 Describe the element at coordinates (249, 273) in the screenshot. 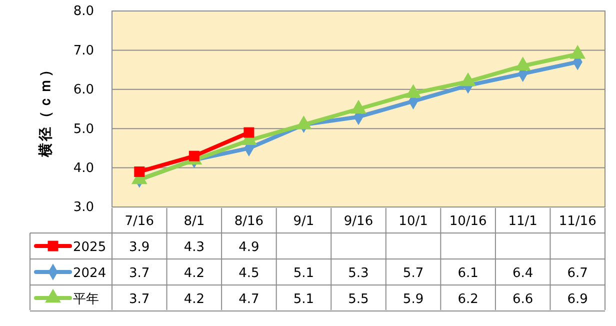

I see `data-label: 4.5` at that location.